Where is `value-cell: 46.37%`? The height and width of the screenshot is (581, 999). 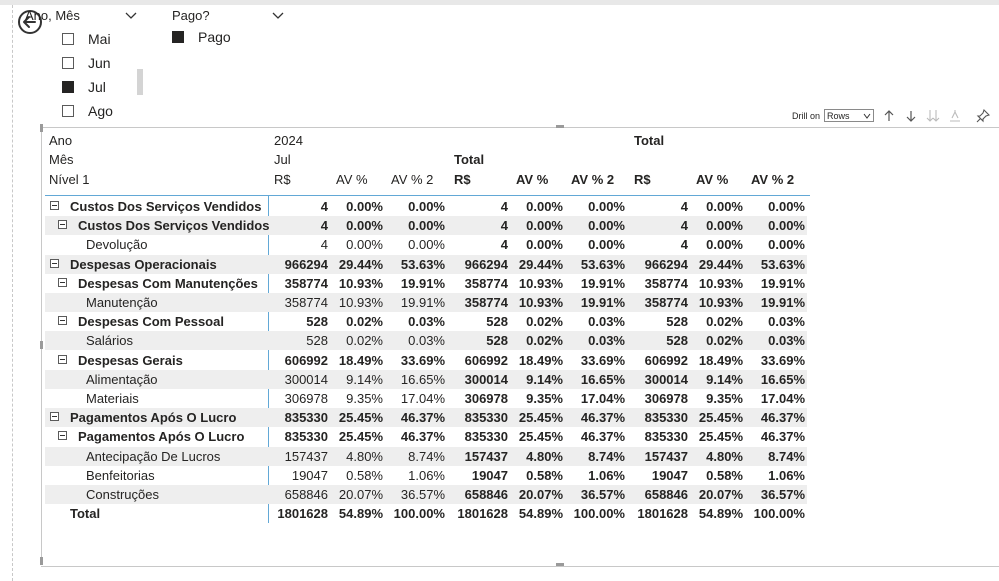 value-cell: 46.37% is located at coordinates (782, 437).